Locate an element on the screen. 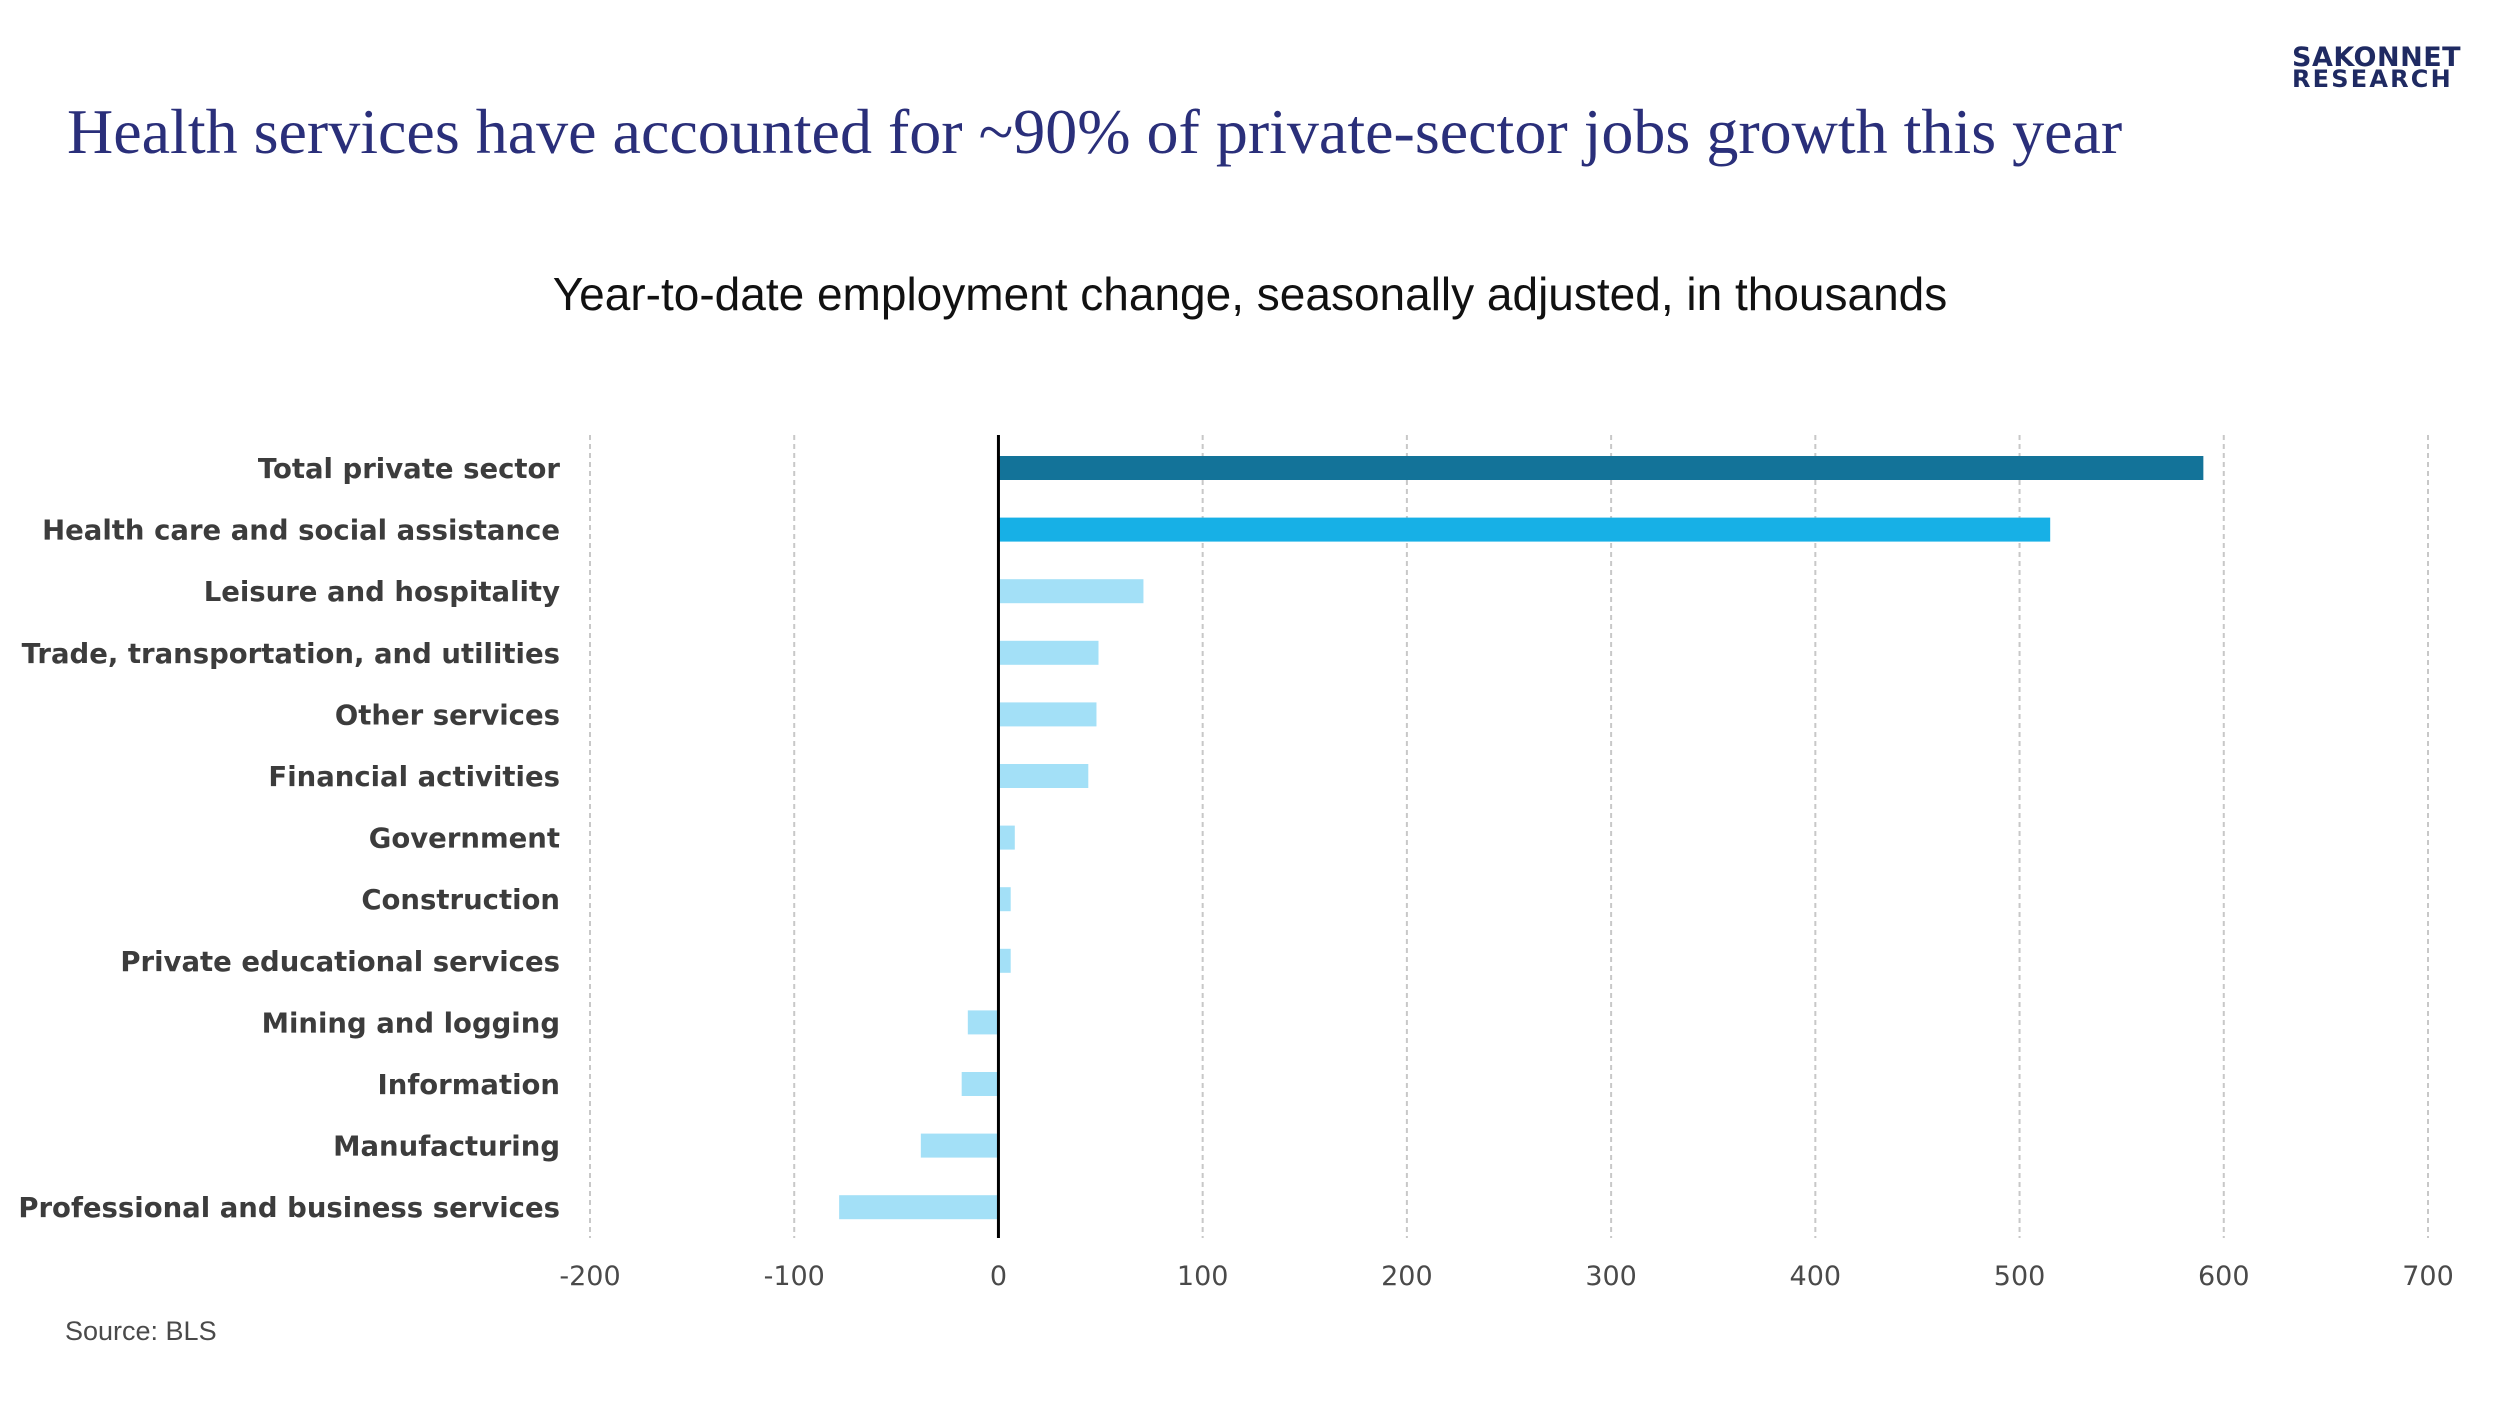 The height and width of the screenshot is (1406, 2500). category-label: Manufacturing is located at coordinates (446, 1147).